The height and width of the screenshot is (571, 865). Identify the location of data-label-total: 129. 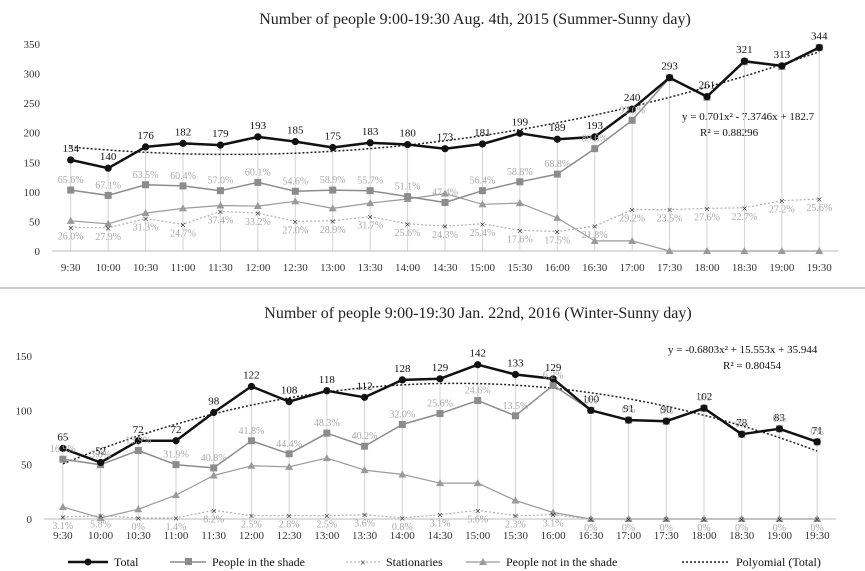
(440, 368).